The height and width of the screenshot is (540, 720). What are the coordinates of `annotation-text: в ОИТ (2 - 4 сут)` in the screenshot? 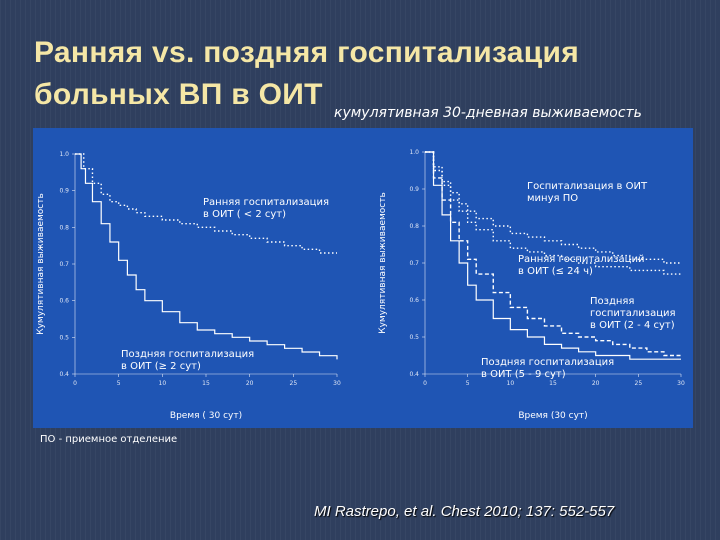 It's located at (632, 325).